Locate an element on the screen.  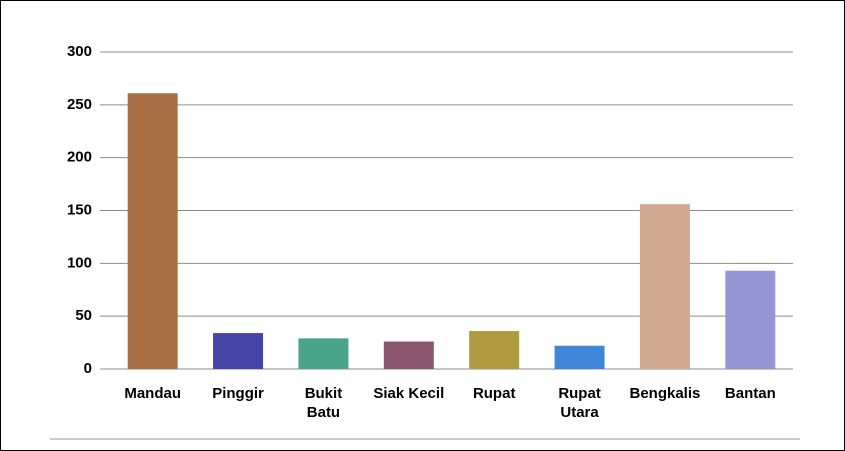
x-tick-label: Rupat Utara is located at coordinates (579, 403).